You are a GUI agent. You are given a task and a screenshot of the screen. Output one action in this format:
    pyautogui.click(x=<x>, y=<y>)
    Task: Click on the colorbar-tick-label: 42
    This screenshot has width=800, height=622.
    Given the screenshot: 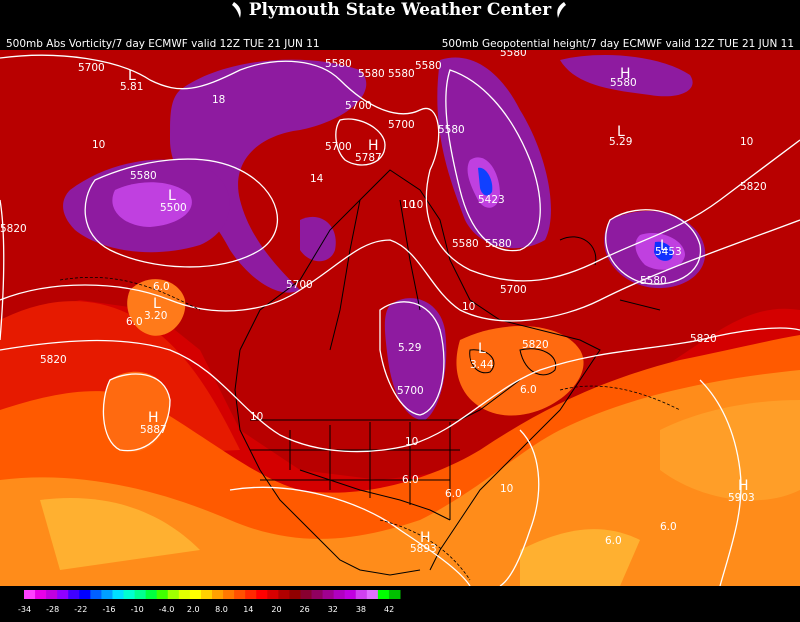 What is the action you would take?
    pyautogui.click(x=389, y=609)
    